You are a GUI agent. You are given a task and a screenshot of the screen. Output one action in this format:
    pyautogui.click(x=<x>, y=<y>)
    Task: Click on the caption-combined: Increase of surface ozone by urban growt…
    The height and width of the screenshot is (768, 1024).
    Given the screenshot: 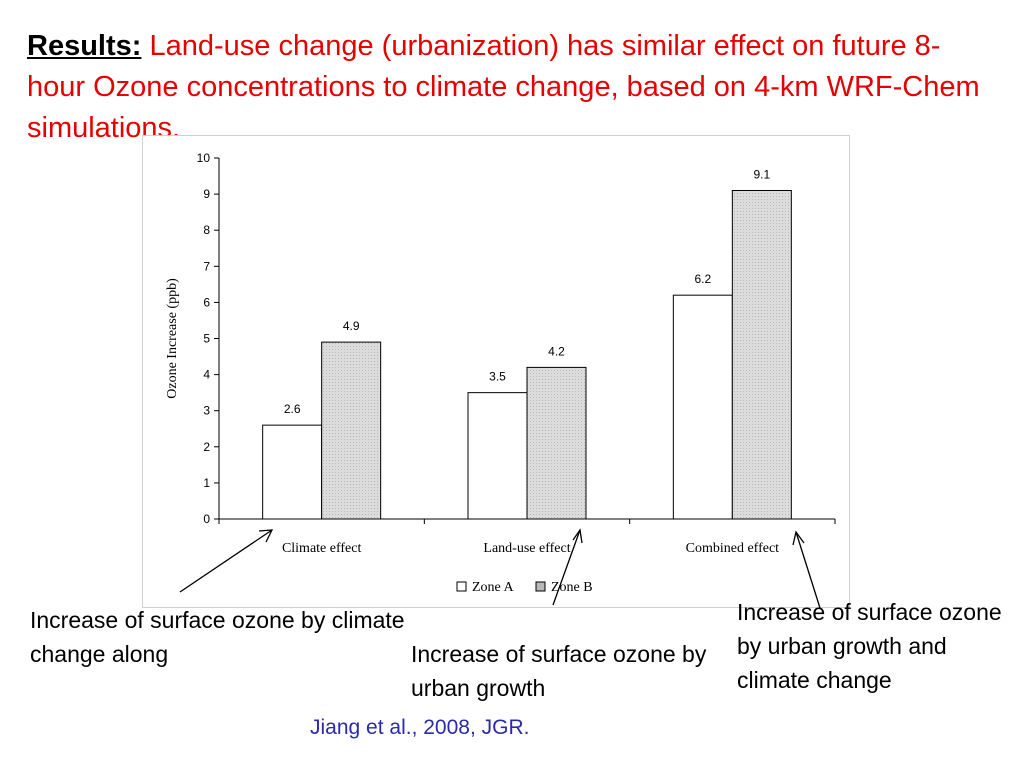 What is the action you would take?
    pyautogui.click(x=869, y=646)
    